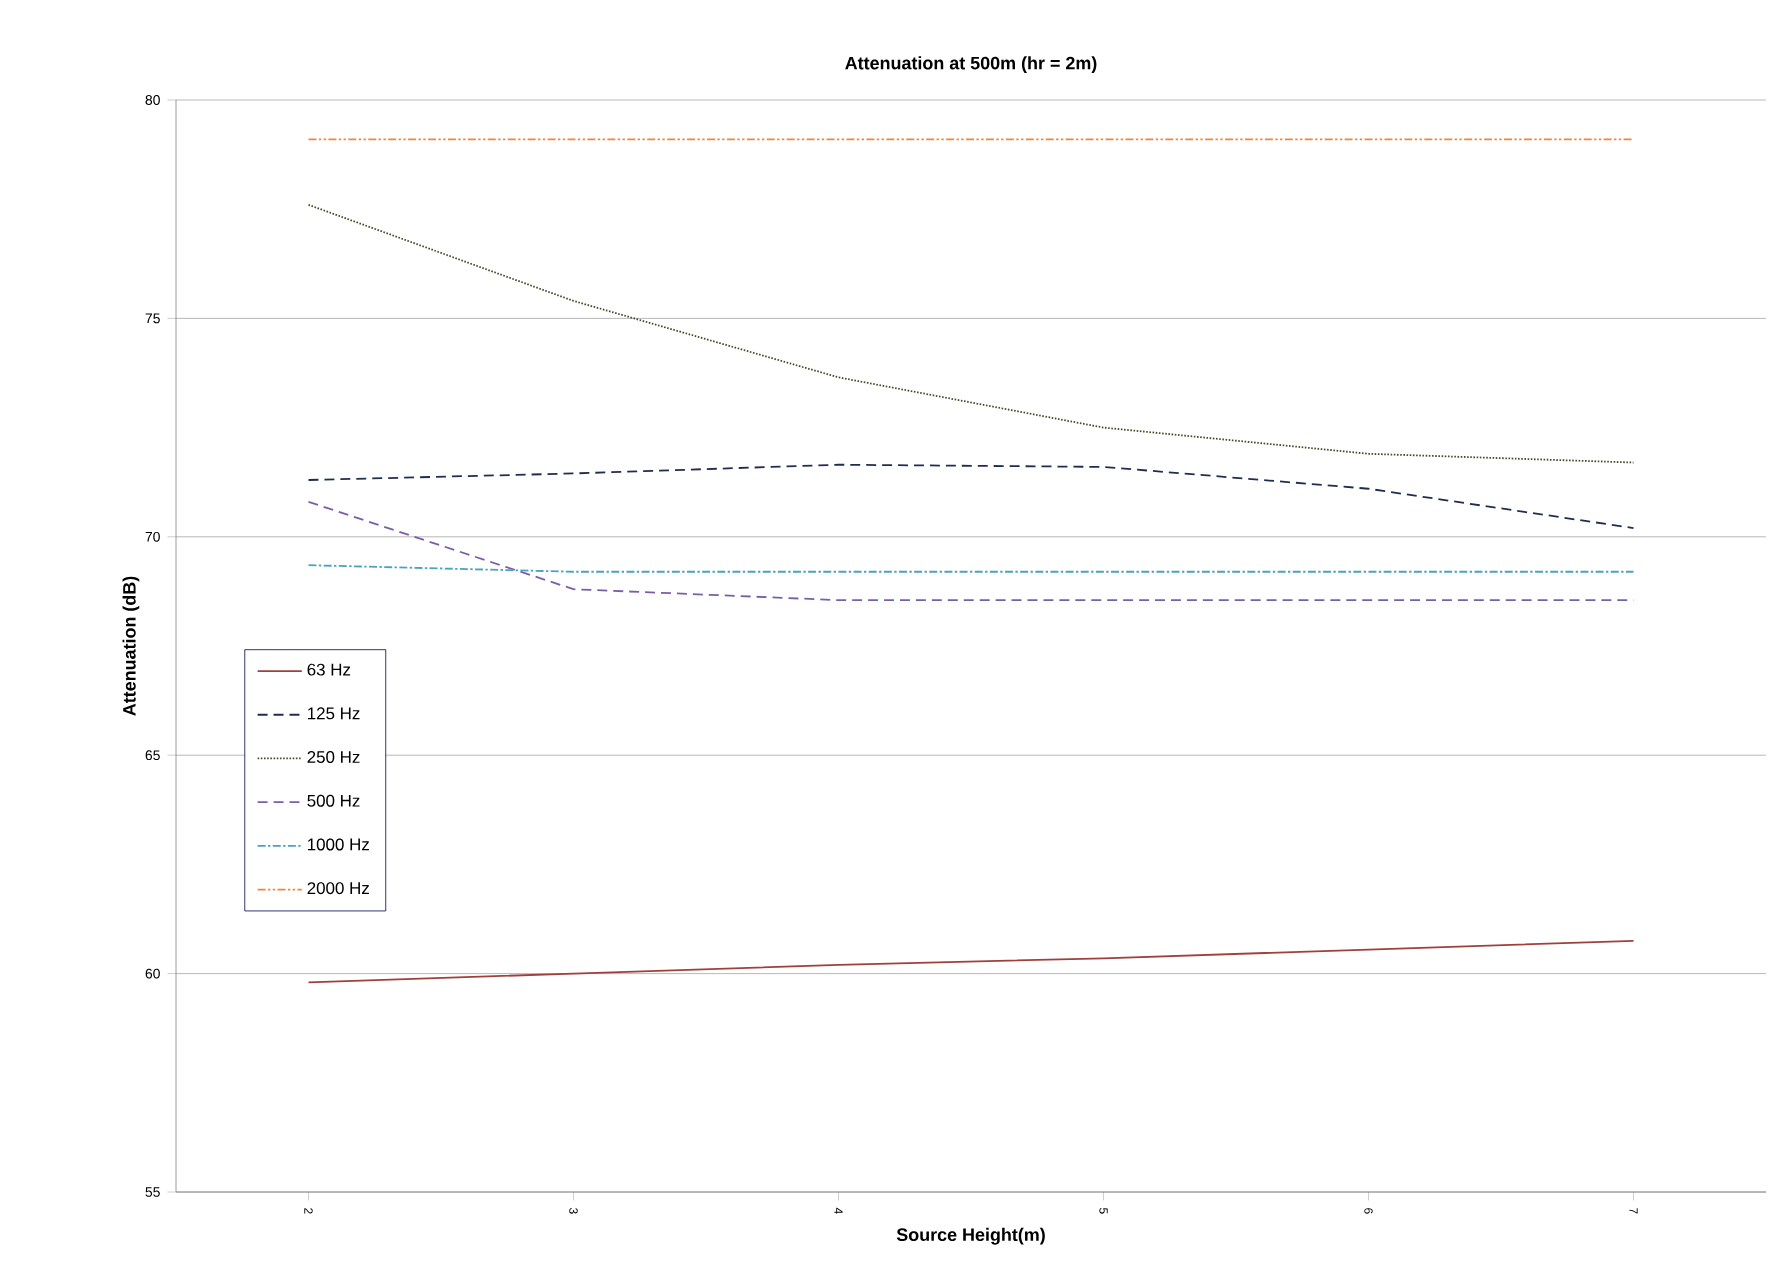  Describe the element at coordinates (333, 800) in the screenshot. I see `legend-label: 500 Hz` at that location.